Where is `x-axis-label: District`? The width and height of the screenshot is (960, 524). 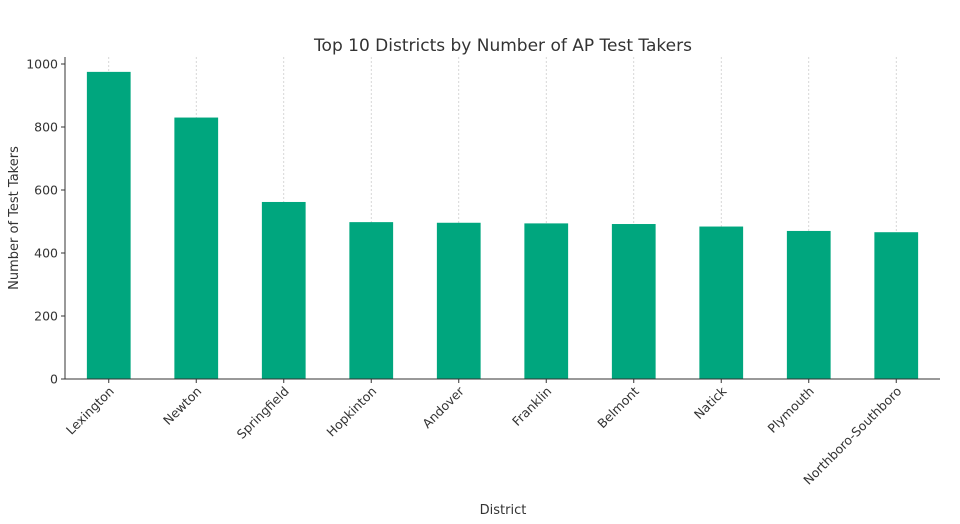
x-axis-label: District is located at coordinates (503, 510).